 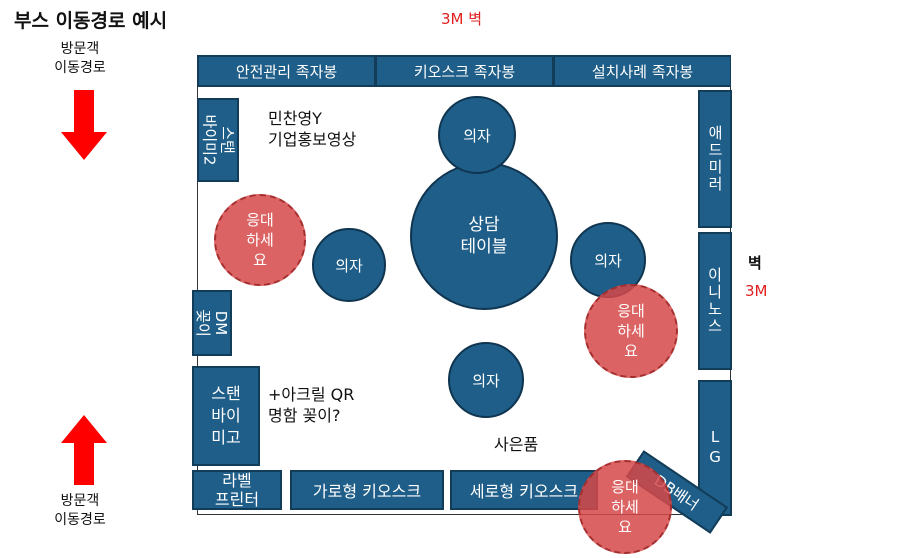 I want to click on wall-top-text: 3M 벽, so click(x=462, y=19).